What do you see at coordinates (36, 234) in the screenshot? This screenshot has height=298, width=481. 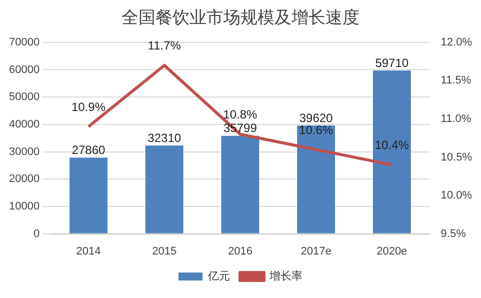 I see `y-tick-label: 0` at bounding box center [36, 234].